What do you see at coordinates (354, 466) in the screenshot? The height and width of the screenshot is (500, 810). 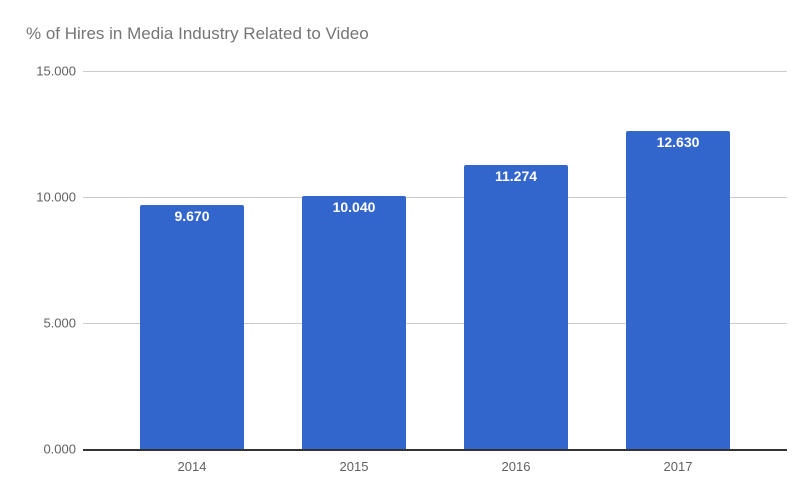 I see `x-tick-label: 2015` at bounding box center [354, 466].